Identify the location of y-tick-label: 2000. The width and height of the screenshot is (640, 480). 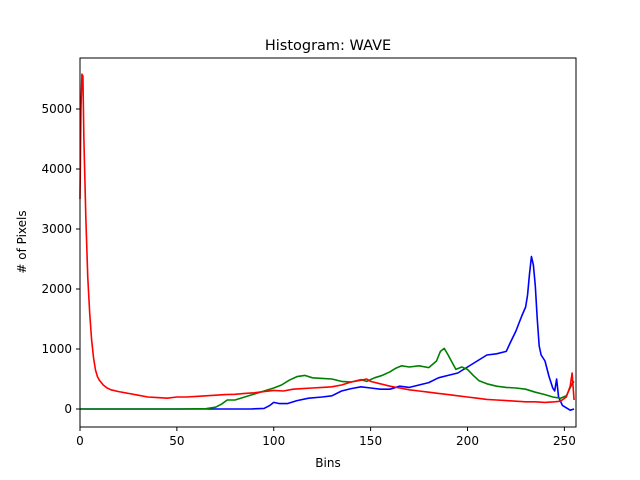
(56, 289).